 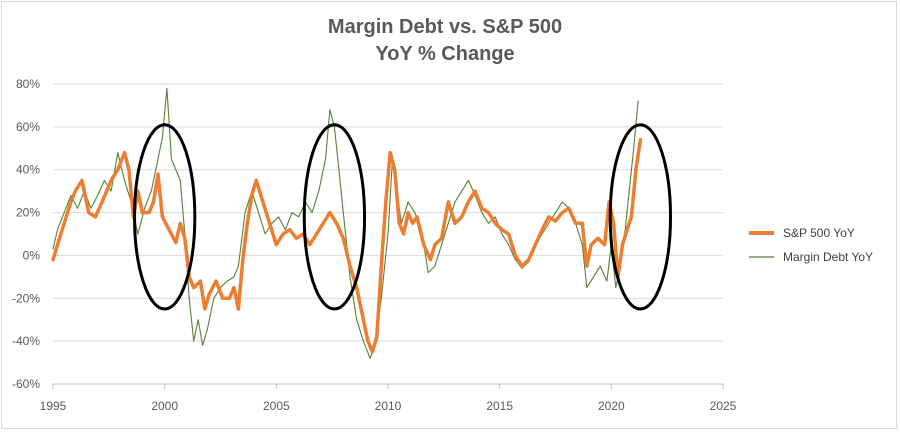 What do you see at coordinates (828, 257) in the screenshot?
I see `legend-label-margin-debt: Margin Debt YoY` at bounding box center [828, 257].